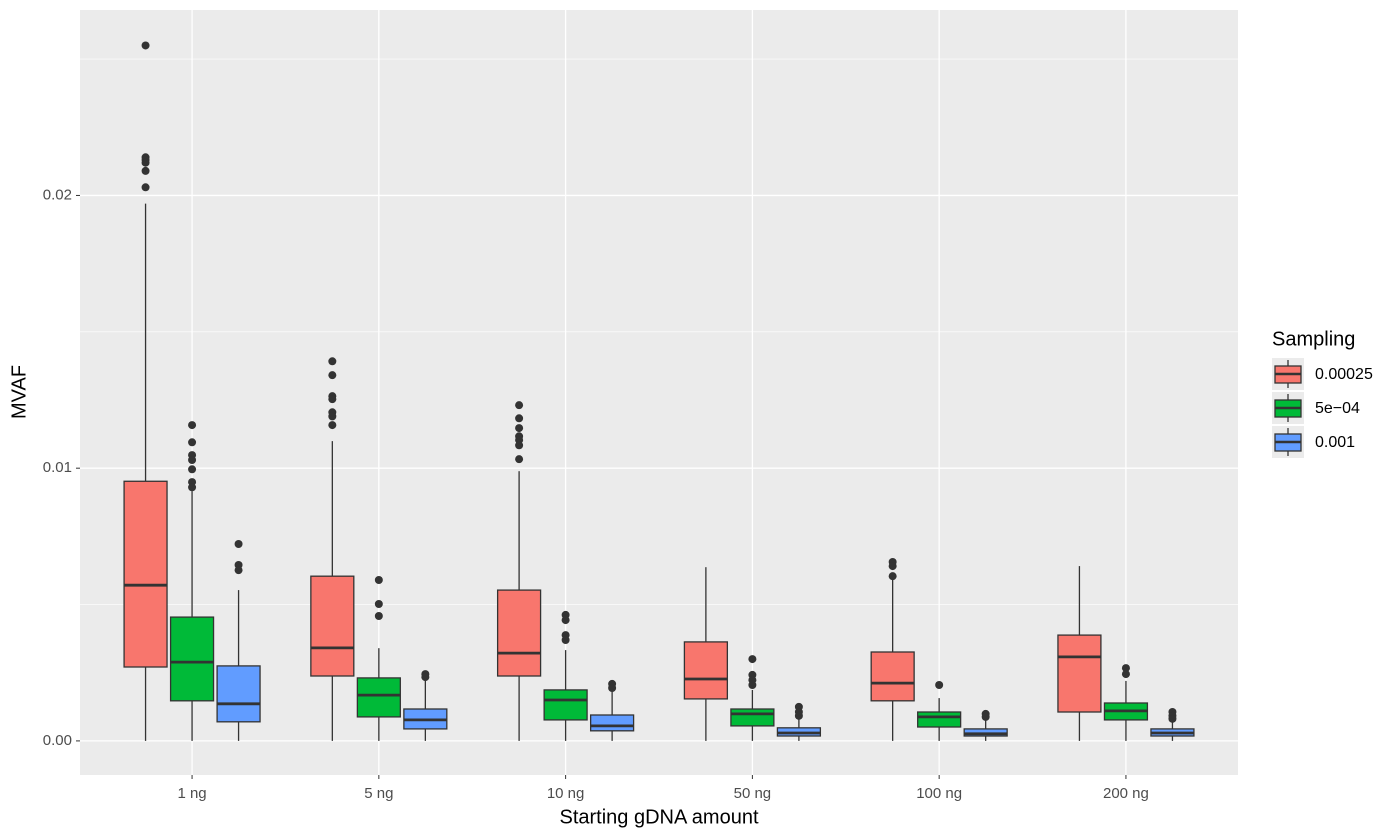  What do you see at coordinates (1337, 408) in the screenshot?
I see `legend-label: 5e−04` at bounding box center [1337, 408].